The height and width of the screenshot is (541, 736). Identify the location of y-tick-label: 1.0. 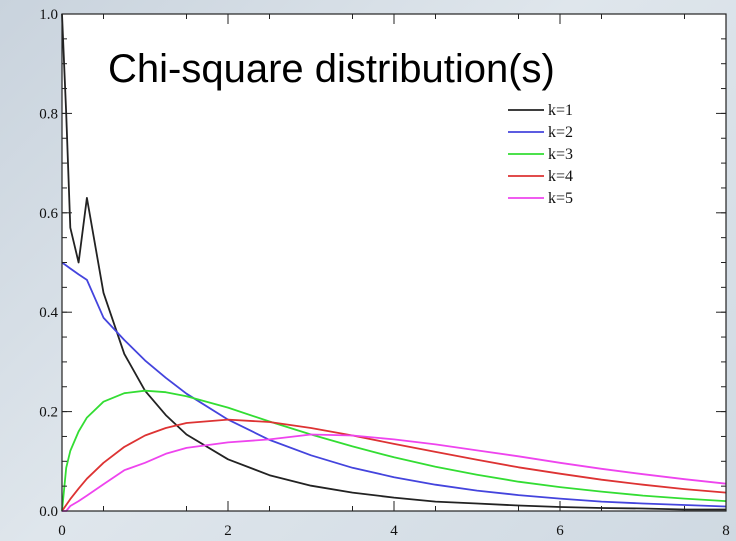
(48, 15).